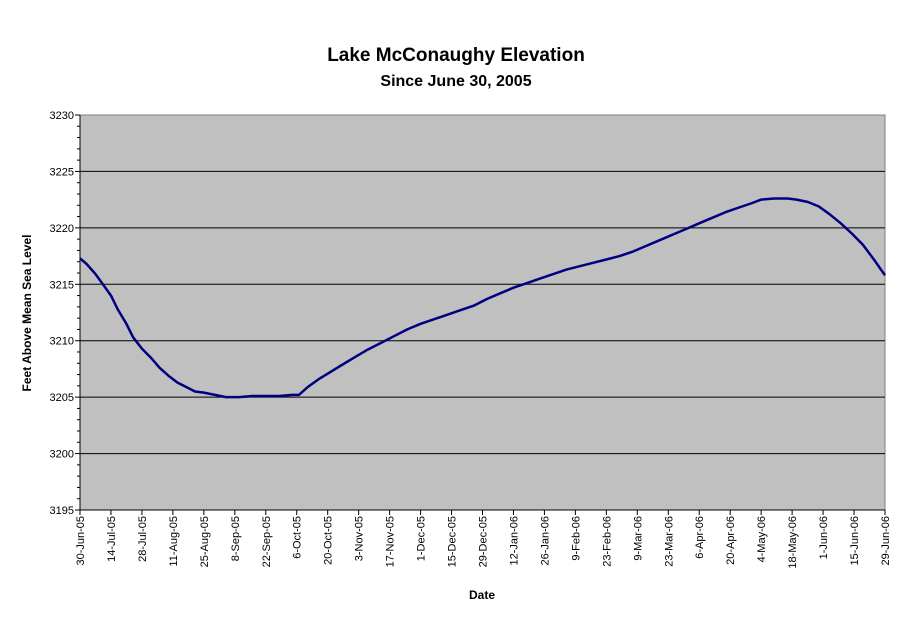  Describe the element at coordinates (576, 538) in the screenshot. I see `x-tick-label: 9-Feb-06` at that location.